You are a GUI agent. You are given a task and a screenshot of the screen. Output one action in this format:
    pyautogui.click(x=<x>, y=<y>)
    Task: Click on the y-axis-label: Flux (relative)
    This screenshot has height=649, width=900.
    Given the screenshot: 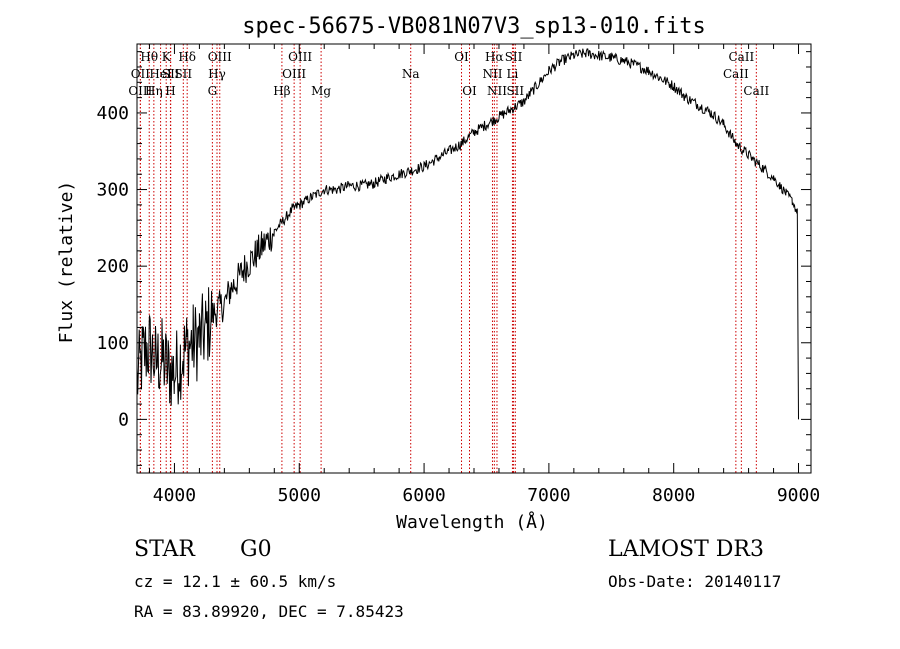 What is the action you would take?
    pyautogui.click(x=66, y=262)
    